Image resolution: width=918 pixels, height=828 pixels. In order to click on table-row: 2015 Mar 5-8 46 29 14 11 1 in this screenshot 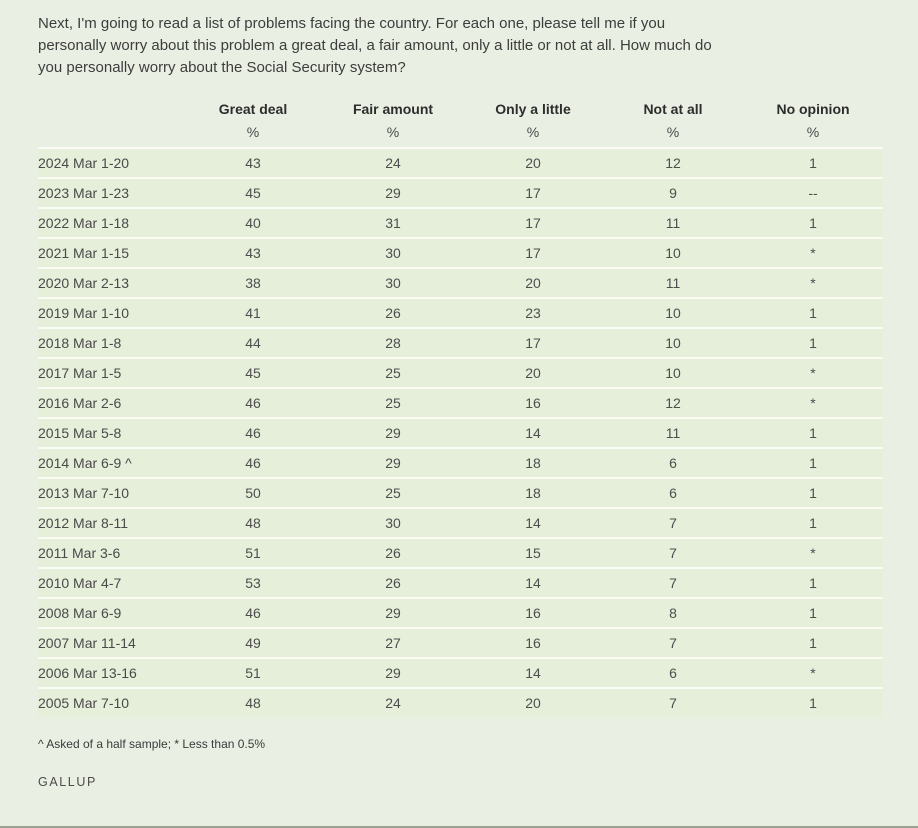, I will do `click(460, 432)`.